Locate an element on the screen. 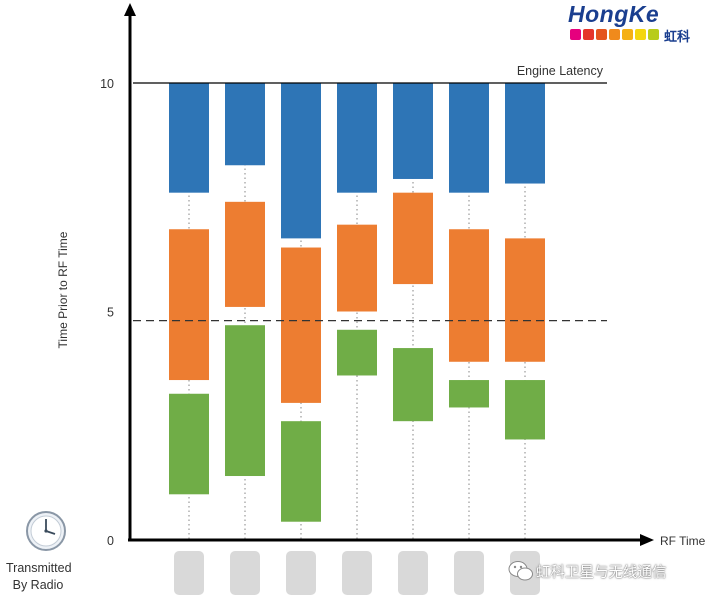 This screenshot has height=603, width=720. x-axis-arrow is located at coordinates (647, 540).